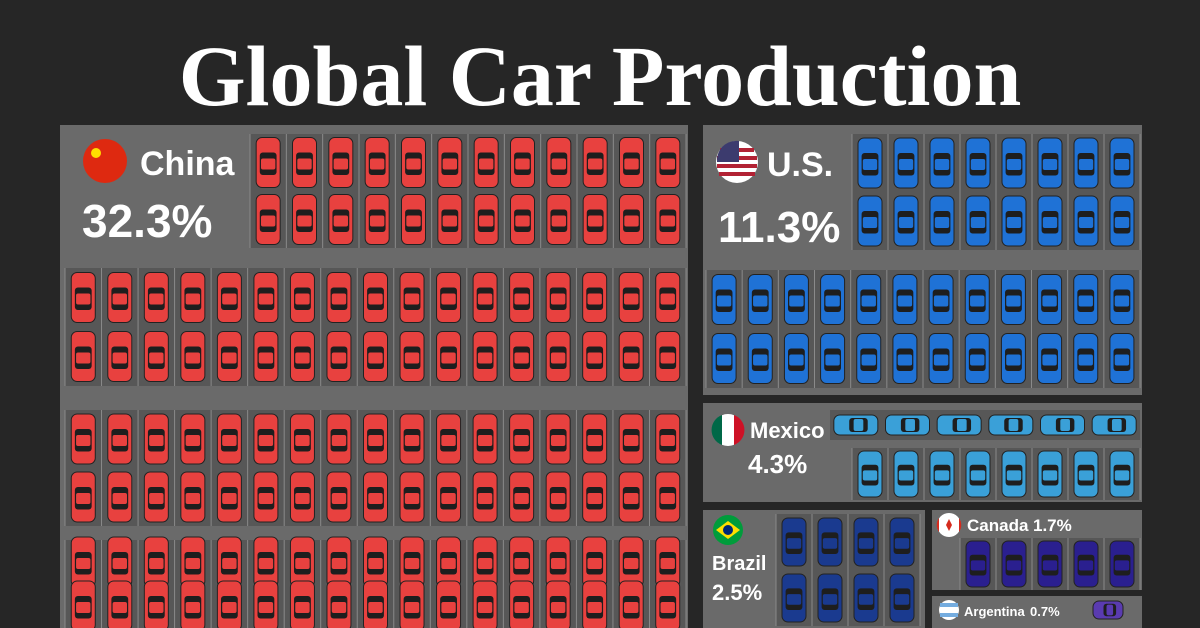 The height and width of the screenshot is (628, 1200). I want to click on country-name: U.S., so click(800, 165).